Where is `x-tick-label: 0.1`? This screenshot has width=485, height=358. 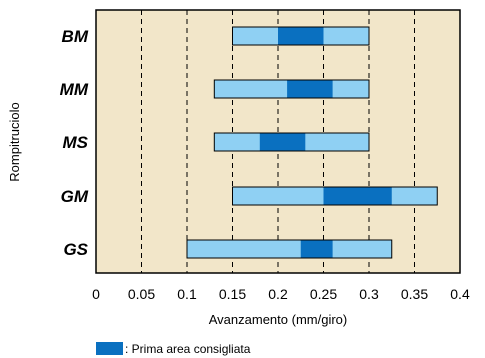 x-tick-label: 0.1 is located at coordinates (187, 294).